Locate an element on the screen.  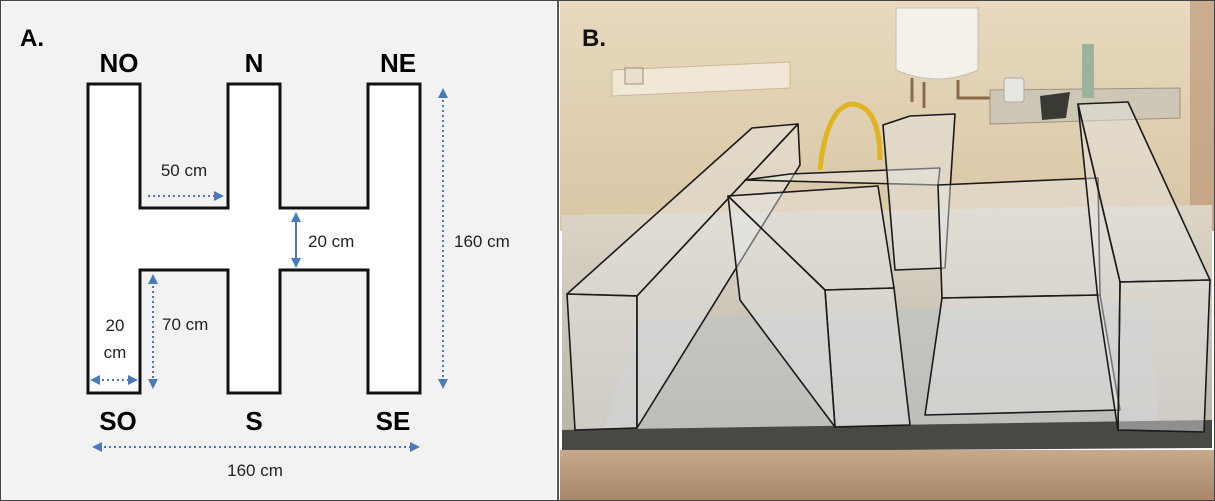
maze-wall-left-side is located at coordinates (718, 276).